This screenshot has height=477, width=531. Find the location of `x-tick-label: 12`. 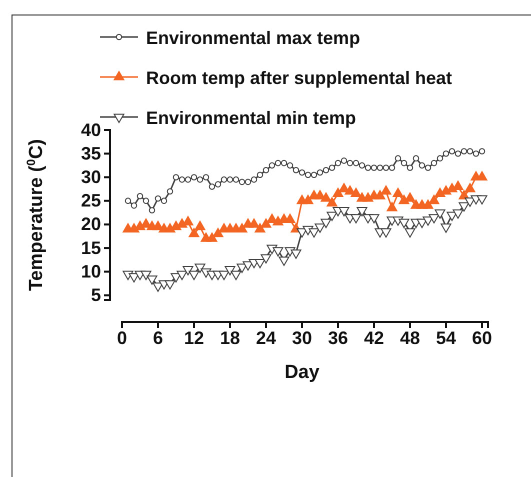

x-tick-label: 12 is located at coordinates (194, 338).